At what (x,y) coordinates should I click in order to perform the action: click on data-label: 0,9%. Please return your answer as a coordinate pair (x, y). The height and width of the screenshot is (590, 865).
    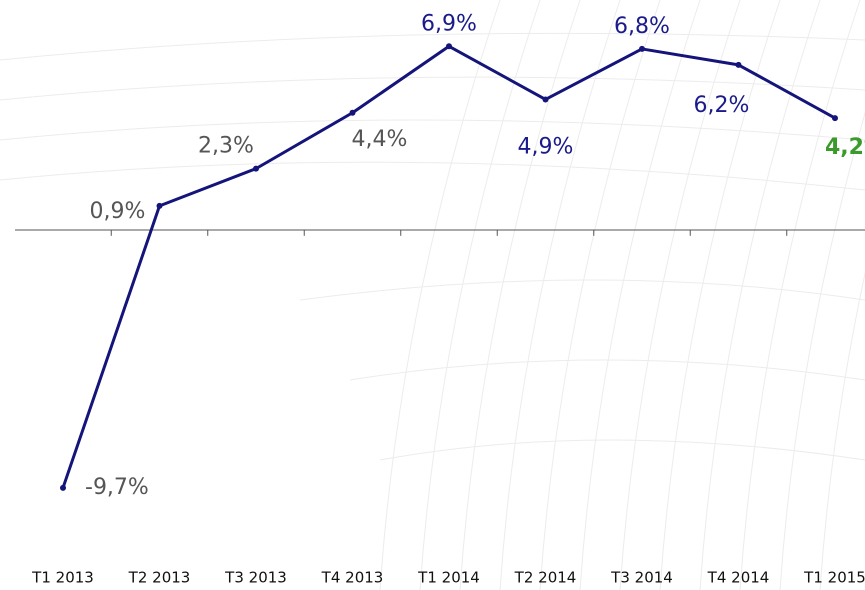
    Looking at the image, I should click on (118, 211).